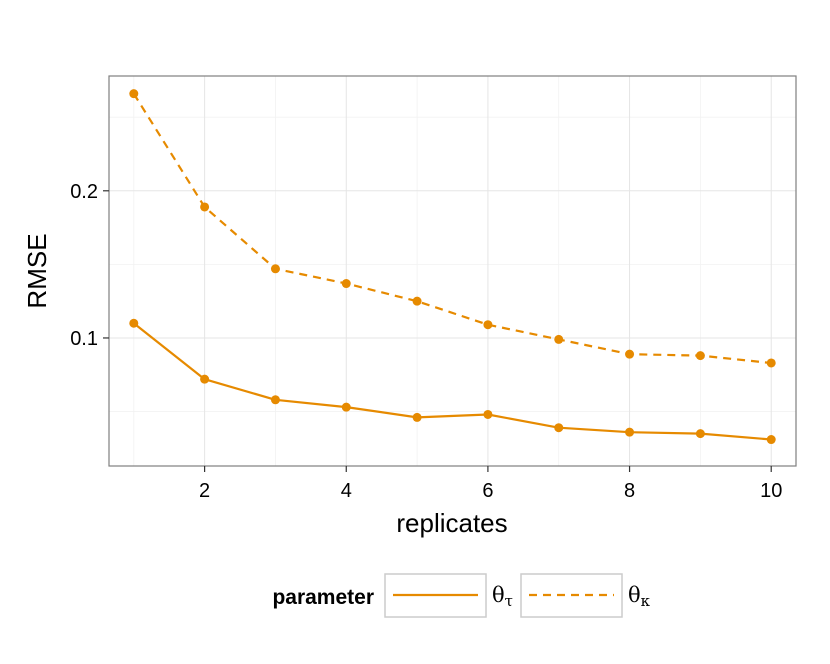 The height and width of the screenshot is (664, 830). Describe the element at coordinates (629, 491) in the screenshot. I see `x-tick-label: 8` at that location.